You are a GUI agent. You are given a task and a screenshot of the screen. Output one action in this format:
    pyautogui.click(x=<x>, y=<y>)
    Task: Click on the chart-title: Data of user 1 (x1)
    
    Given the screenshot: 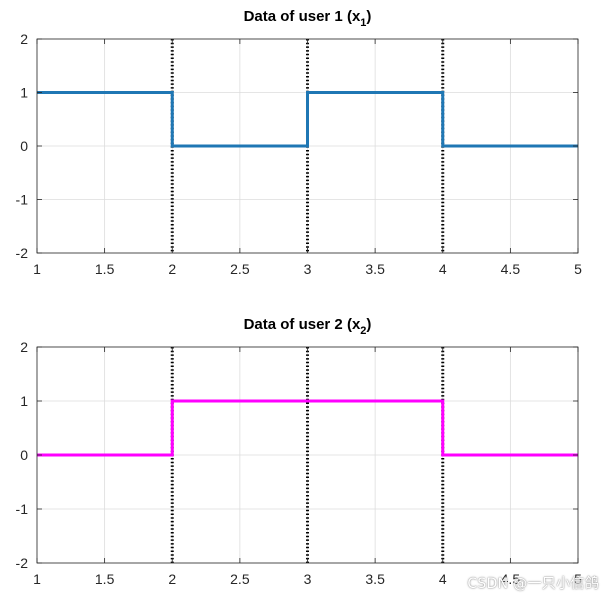 What is the action you would take?
    pyautogui.click(x=308, y=18)
    